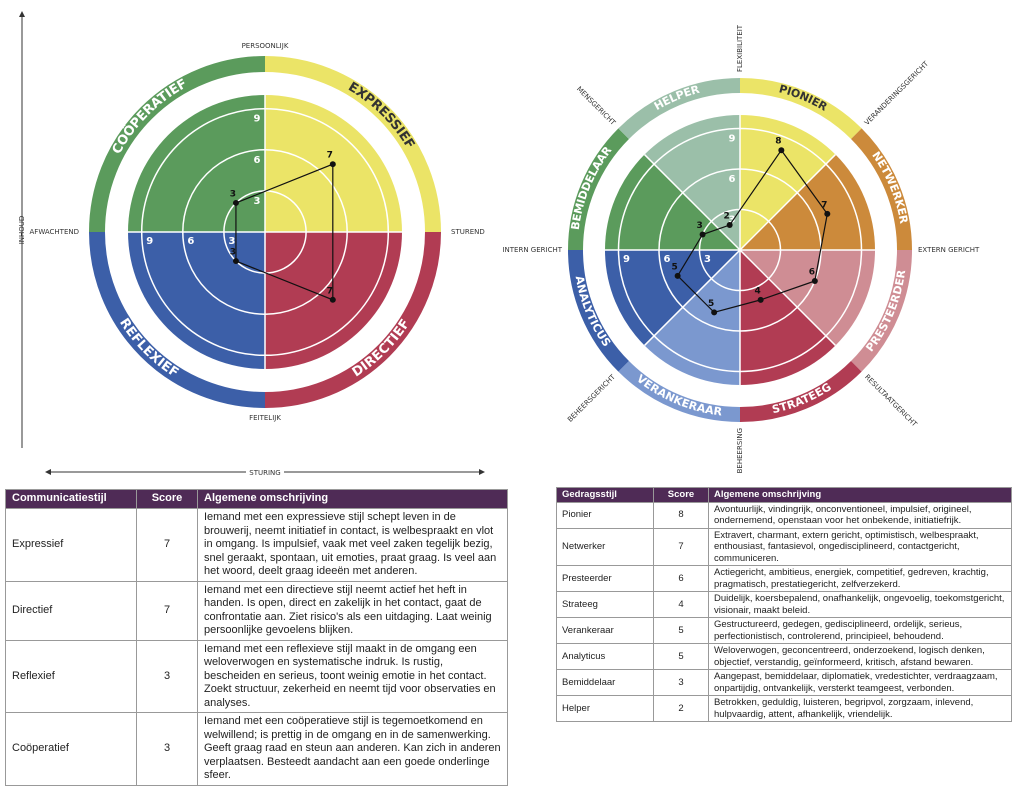 Image resolution: width=1024 pixels, height=786 pixels. What do you see at coordinates (675, 267) in the screenshot?
I see `value-label: 5` at bounding box center [675, 267].